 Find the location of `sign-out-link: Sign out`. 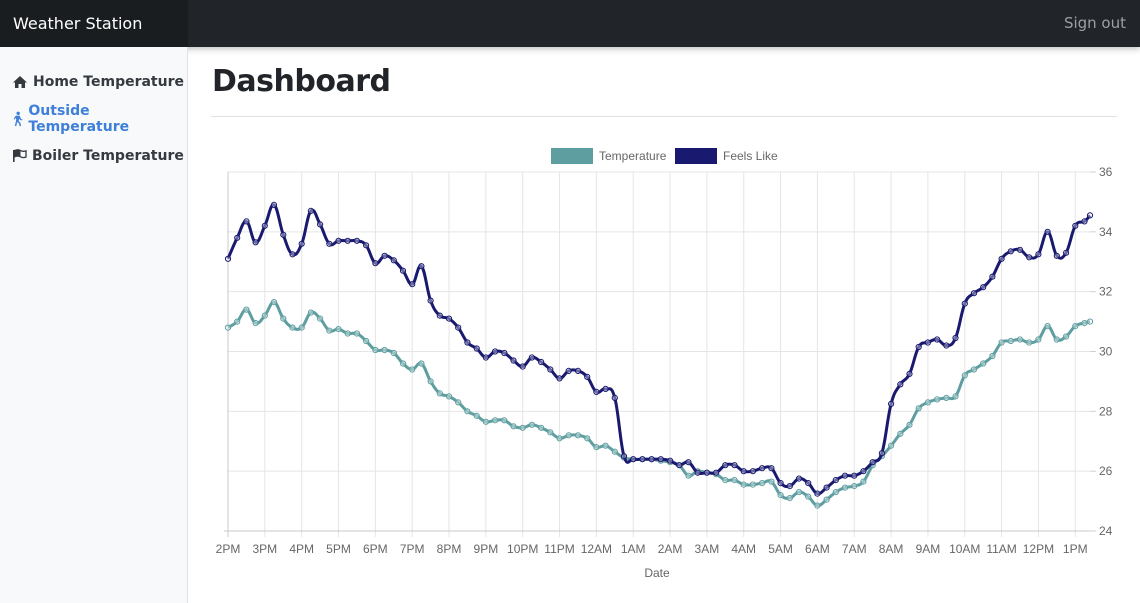

sign-out-link: Sign out is located at coordinates (1094, 23).